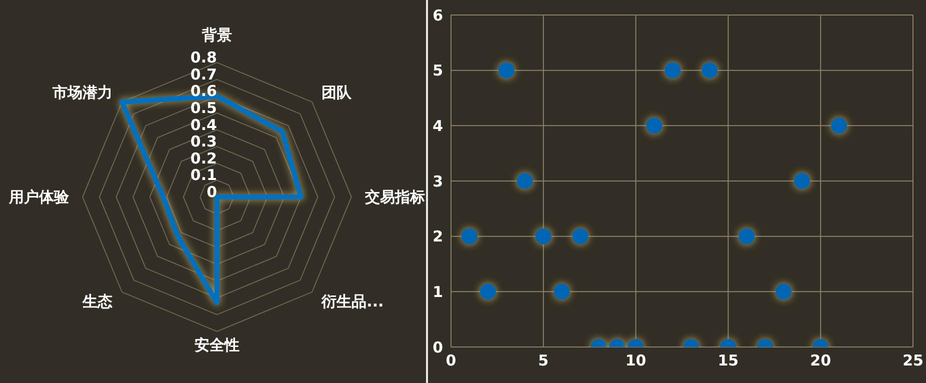 Image resolution: width=926 pixels, height=383 pixels. I want to click on y-tick-label: 0.8, so click(203, 57).